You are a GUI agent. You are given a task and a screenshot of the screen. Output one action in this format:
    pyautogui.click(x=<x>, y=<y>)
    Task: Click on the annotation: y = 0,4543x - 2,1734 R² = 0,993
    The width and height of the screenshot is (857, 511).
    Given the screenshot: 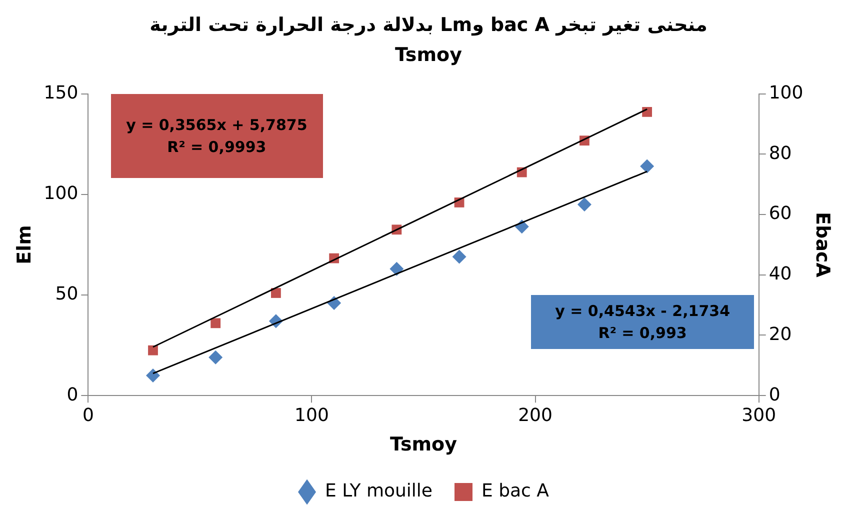 What is the action you would take?
    pyautogui.click(x=642, y=322)
    